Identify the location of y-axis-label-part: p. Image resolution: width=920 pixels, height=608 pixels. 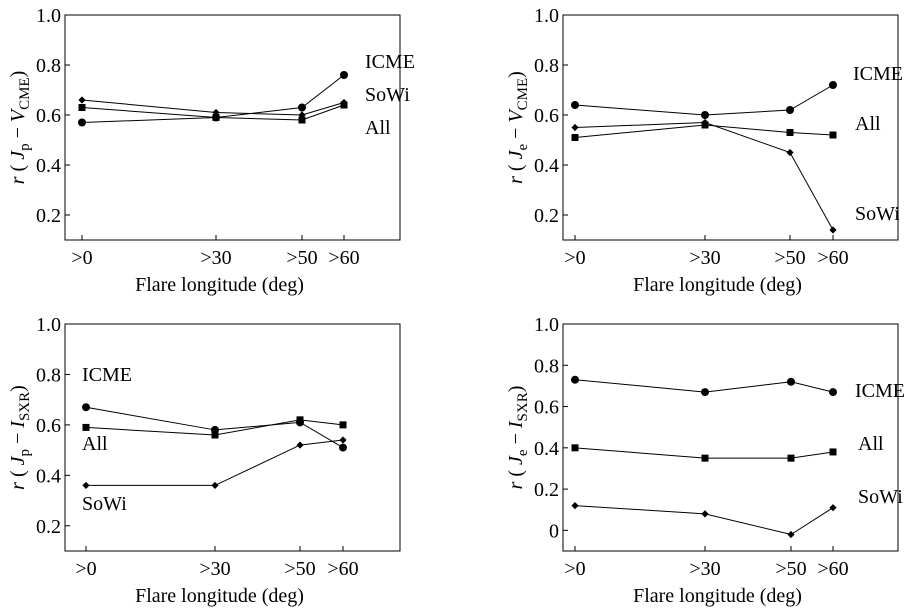
(25, 147).